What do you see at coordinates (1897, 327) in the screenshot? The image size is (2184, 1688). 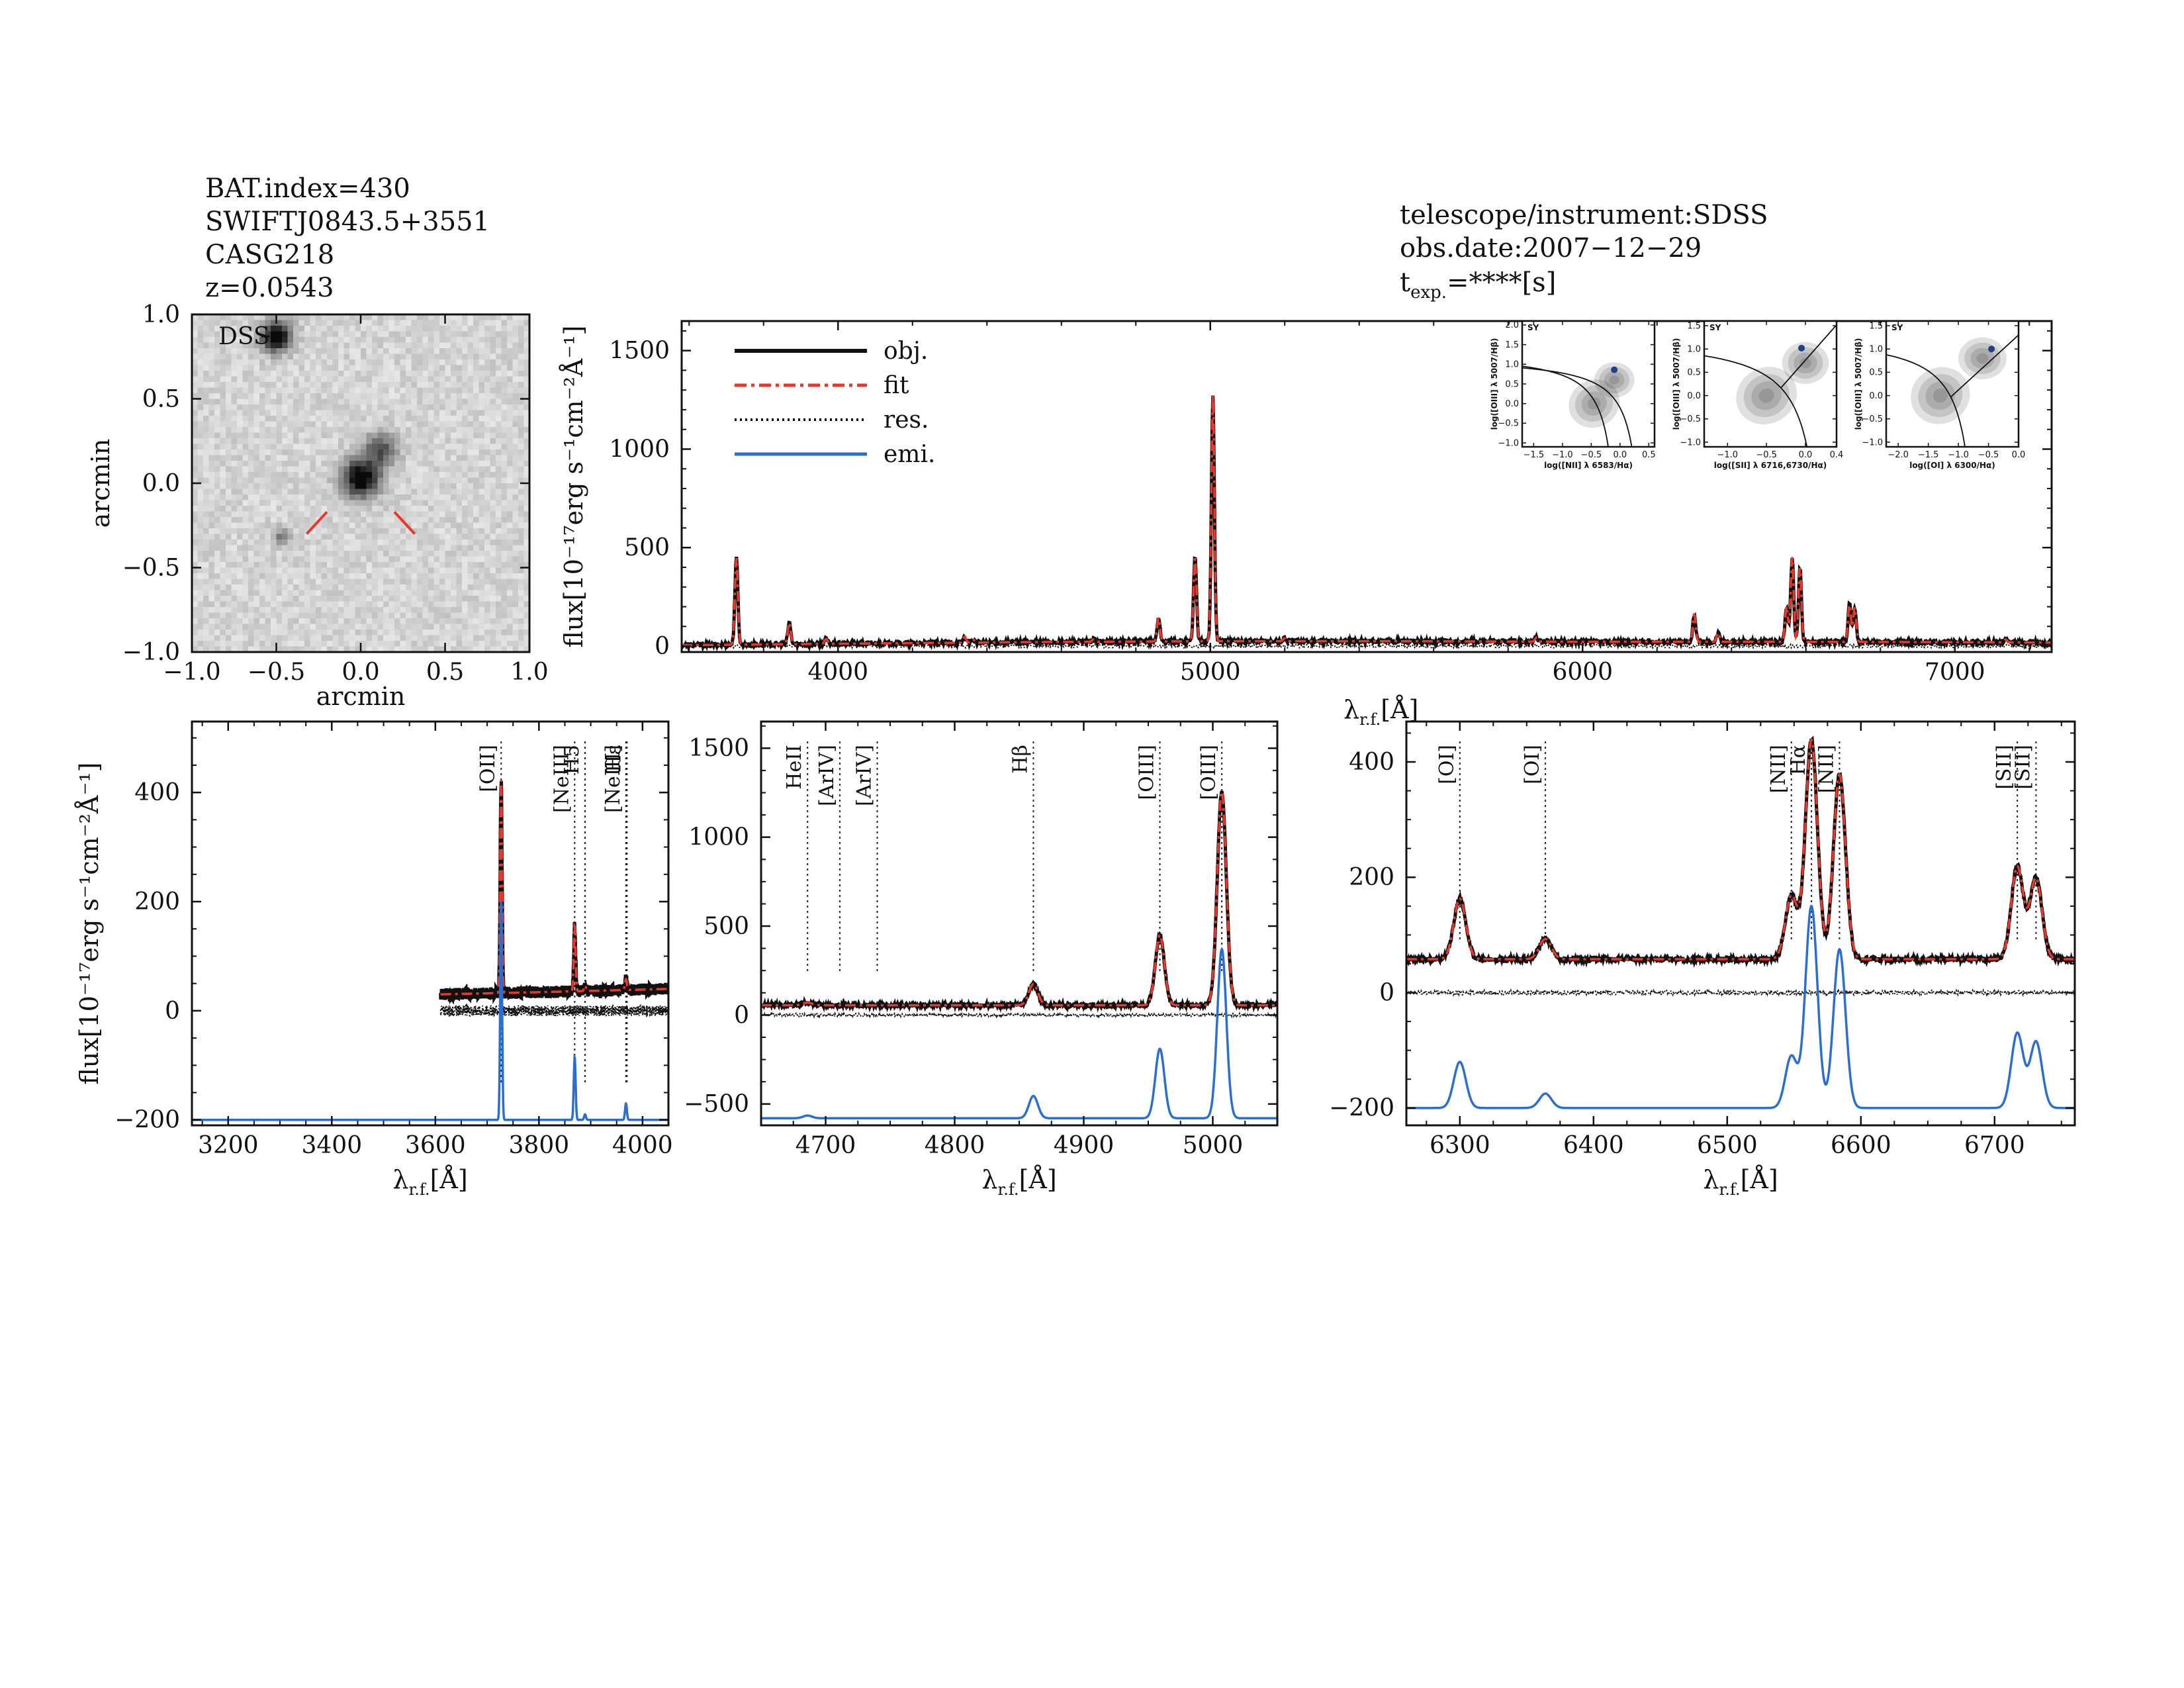 I see `class-tag: SY` at bounding box center [1897, 327].